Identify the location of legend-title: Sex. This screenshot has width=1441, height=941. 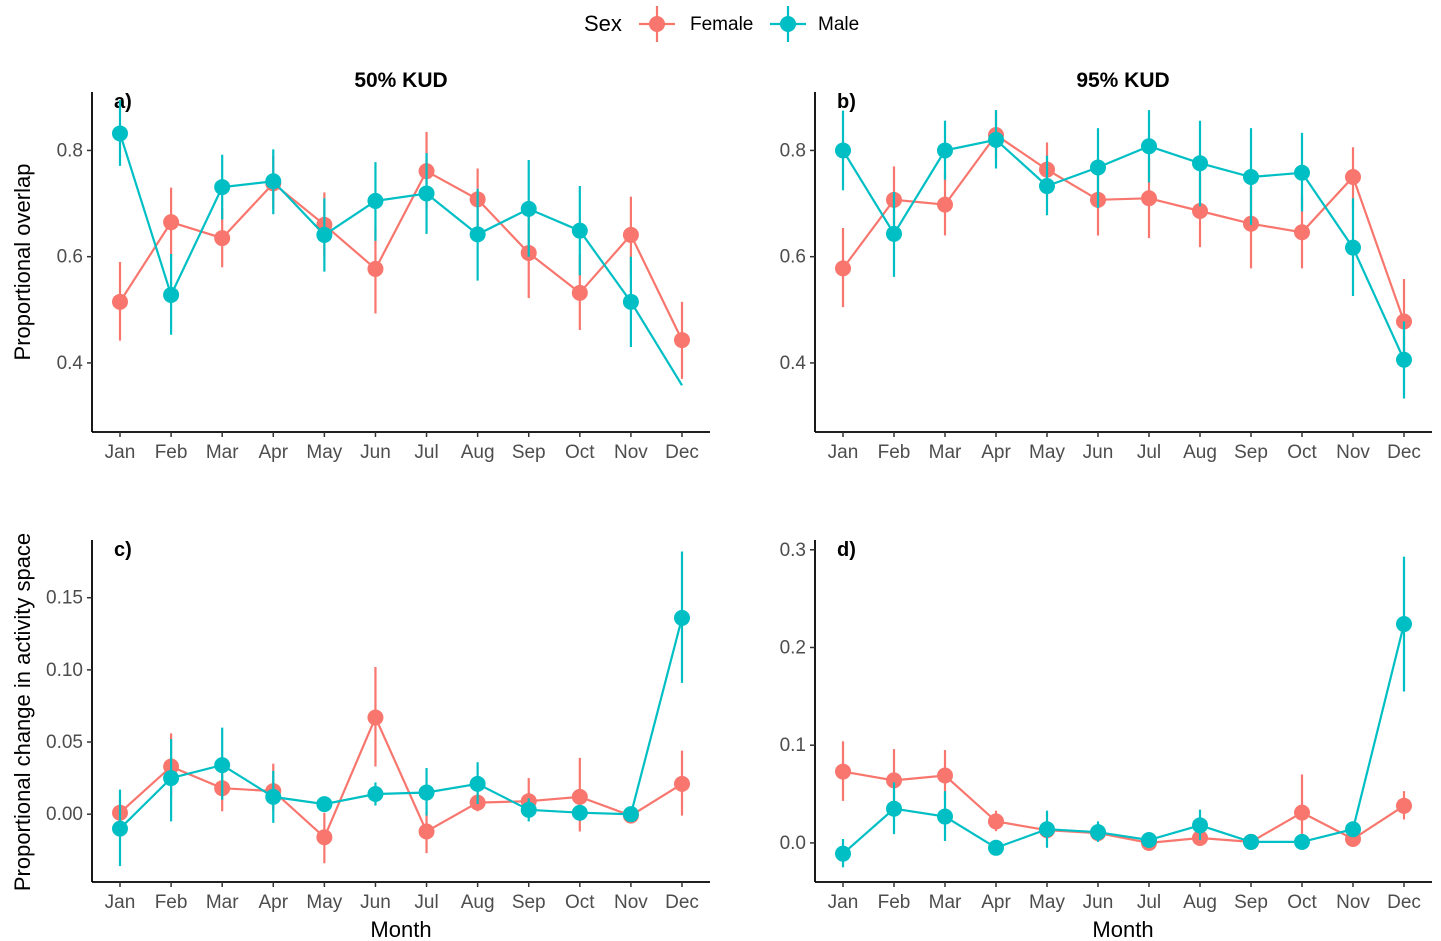
(603, 23).